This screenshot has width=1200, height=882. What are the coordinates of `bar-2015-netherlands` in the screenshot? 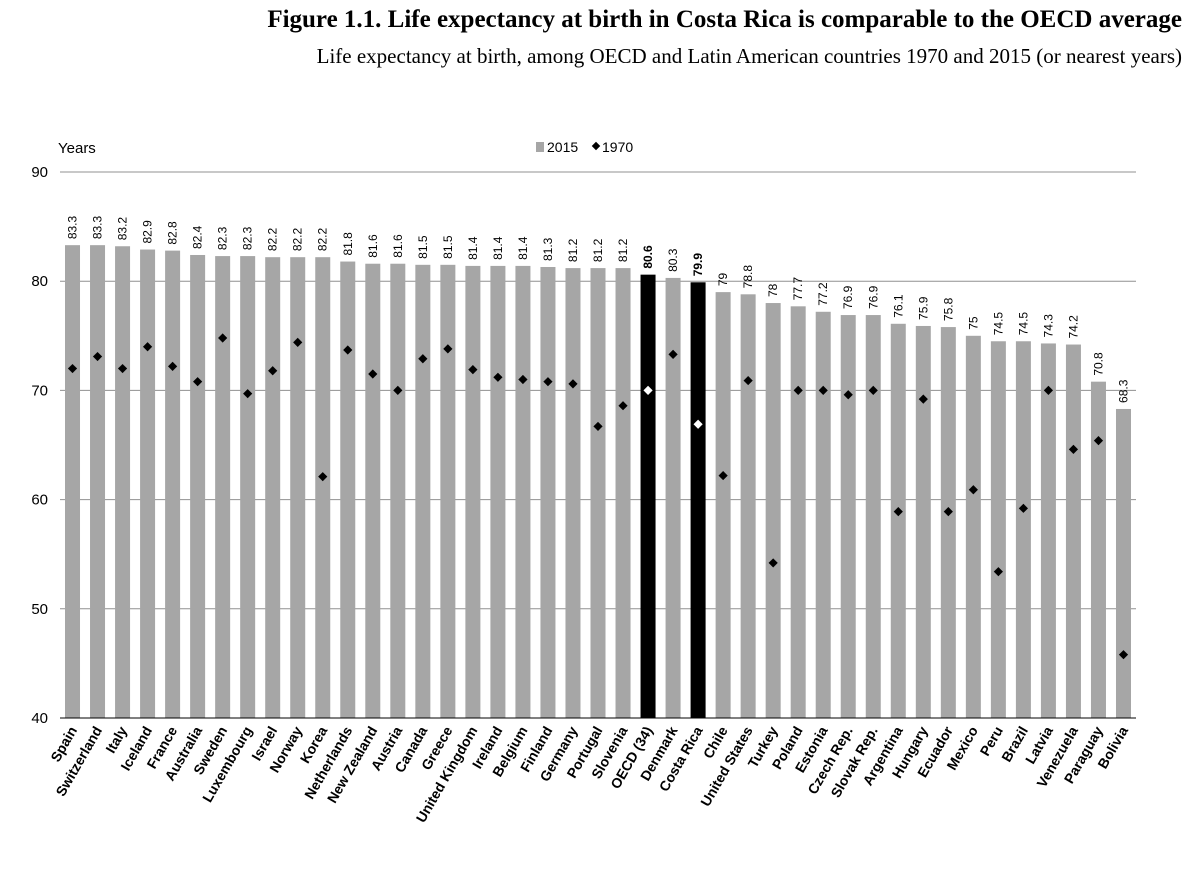 It's located at (348, 489).